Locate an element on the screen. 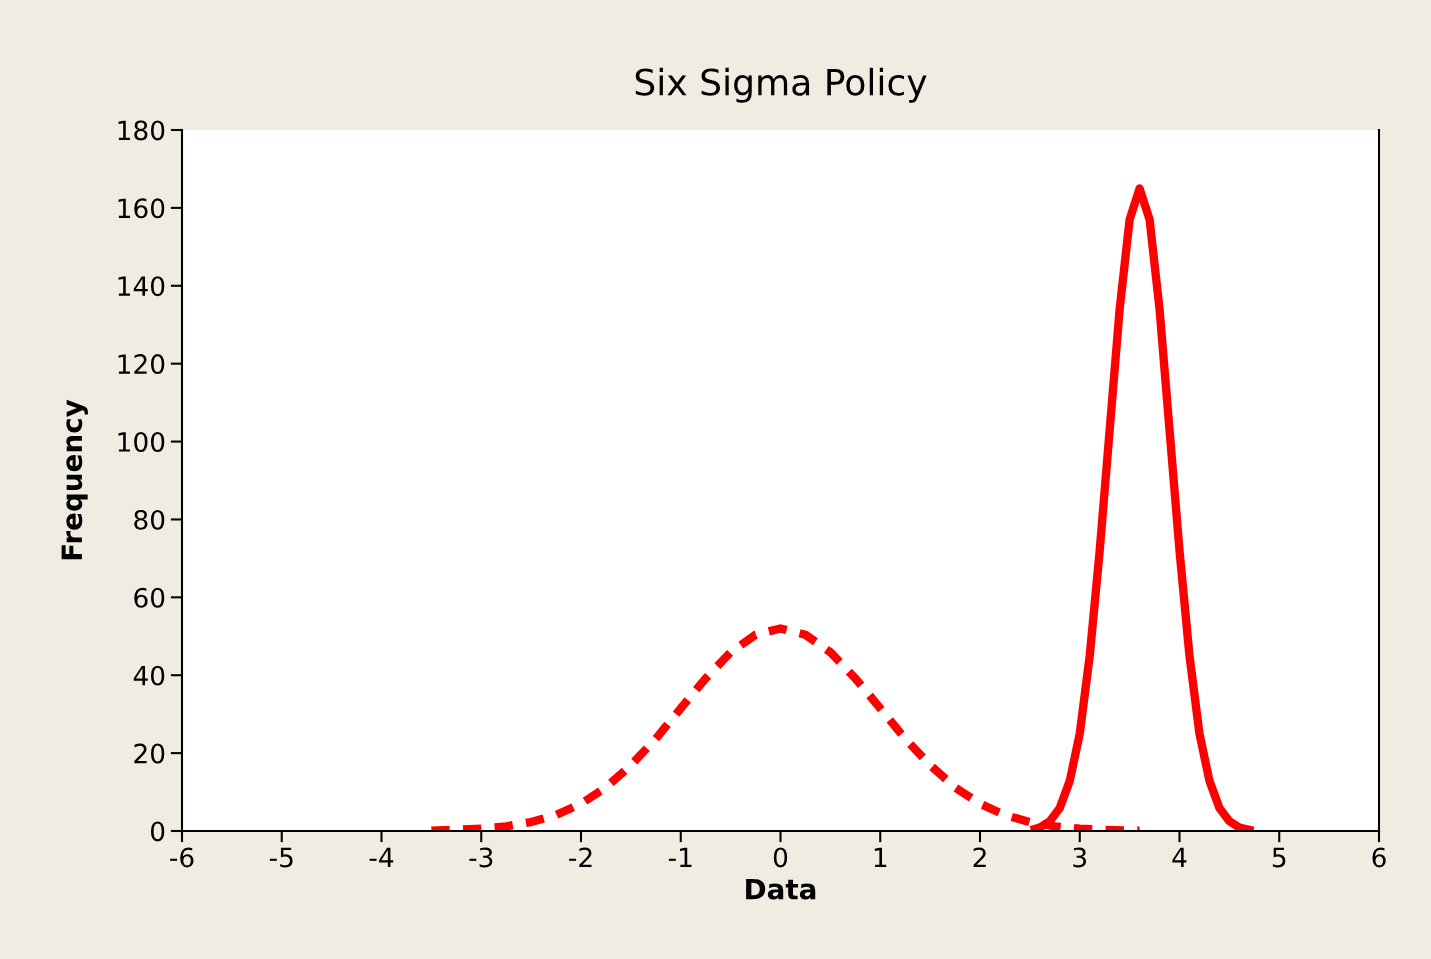 Image resolution: width=1431 pixels, height=959 pixels. x-tick-label: 5 is located at coordinates (1279, 857).